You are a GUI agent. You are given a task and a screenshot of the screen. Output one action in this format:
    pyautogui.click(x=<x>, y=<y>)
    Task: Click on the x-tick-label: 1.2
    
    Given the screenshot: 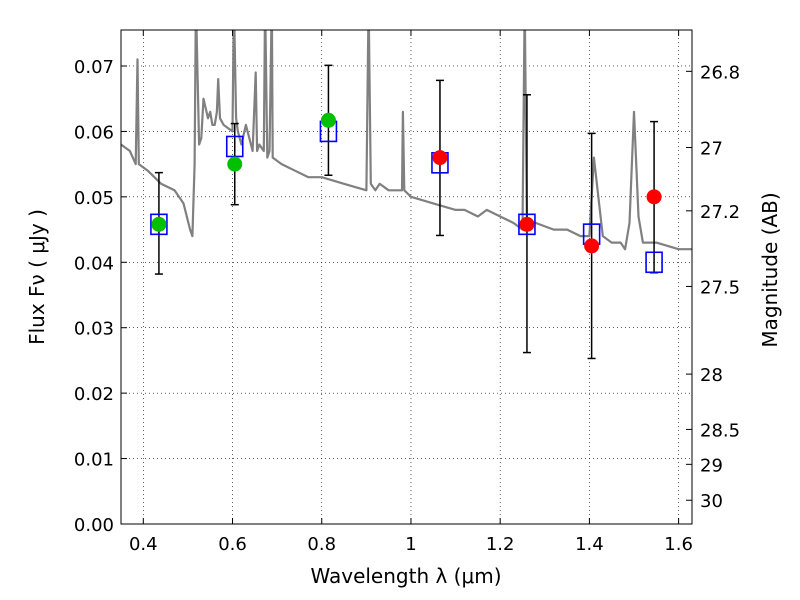 What is the action you would take?
    pyautogui.click(x=500, y=544)
    